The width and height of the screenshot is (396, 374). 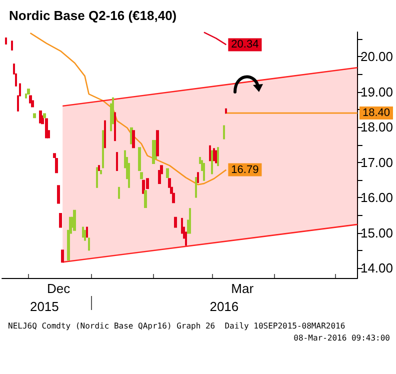 What do you see at coordinates (242, 288) in the screenshot?
I see `x-tick-label: Mar` at bounding box center [242, 288].